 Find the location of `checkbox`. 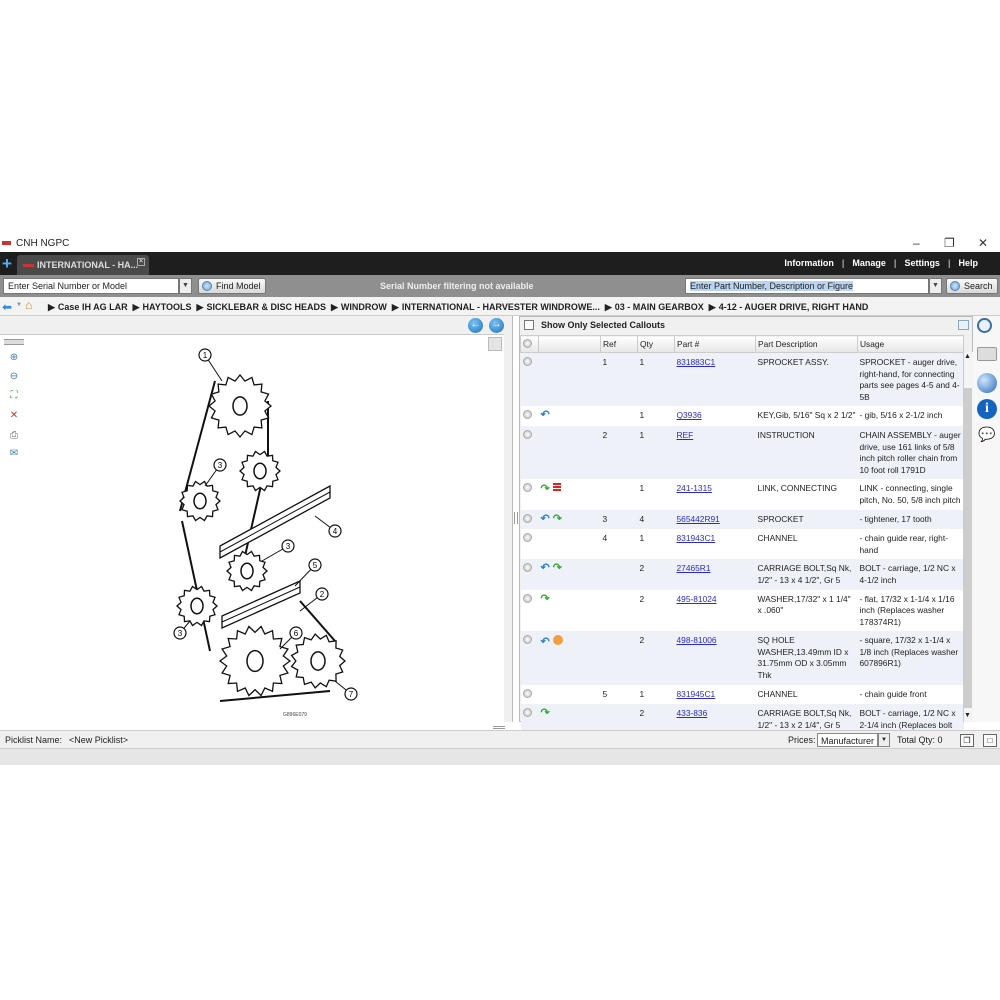

checkbox is located at coordinates (529, 325).